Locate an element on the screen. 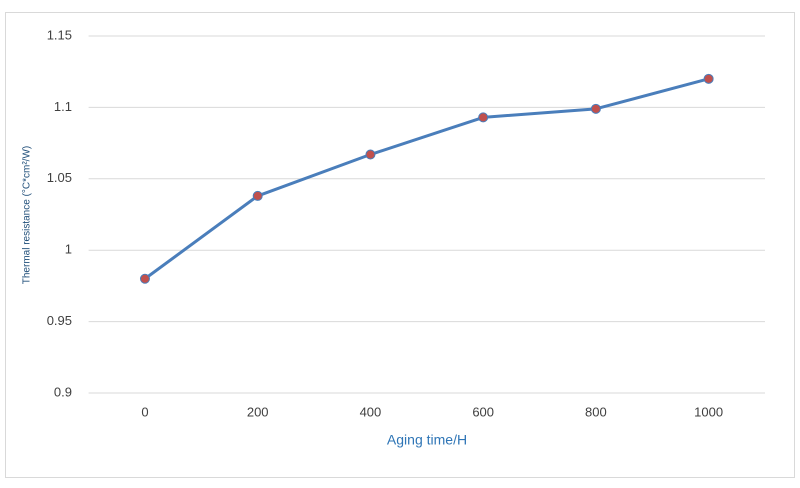 The height and width of the screenshot is (488, 800). x-tick-label: 0 is located at coordinates (144, 411).